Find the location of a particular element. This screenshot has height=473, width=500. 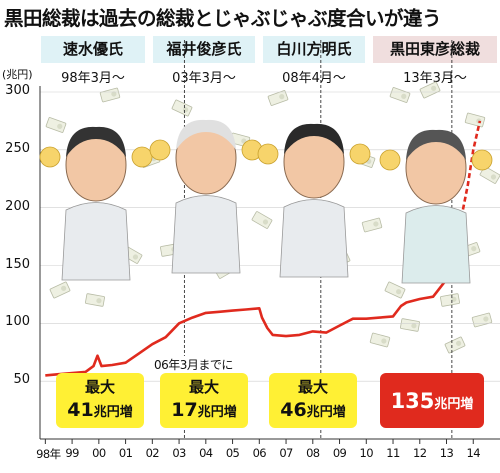

badge-hayami-value: 41 is located at coordinates (80, 410).